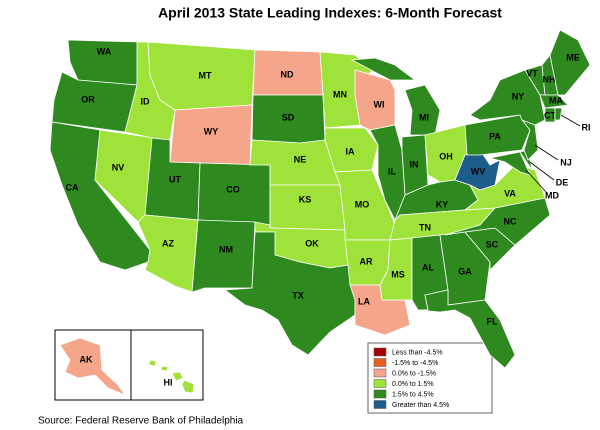  I want to click on legend-box, so click(430, 378).